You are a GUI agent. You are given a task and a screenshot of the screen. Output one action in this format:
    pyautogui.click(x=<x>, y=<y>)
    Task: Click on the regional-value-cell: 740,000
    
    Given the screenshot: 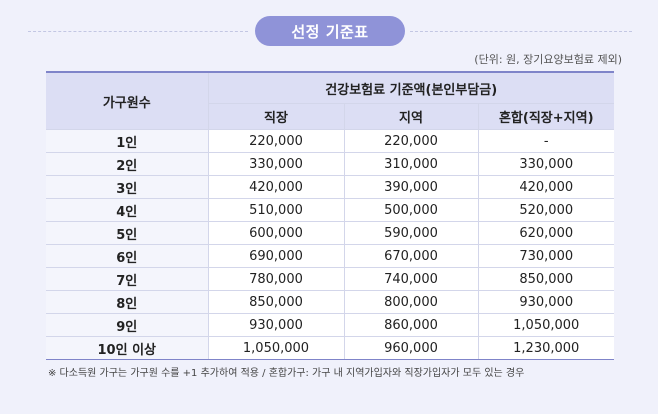 What is the action you would take?
    pyautogui.click(x=411, y=279)
    